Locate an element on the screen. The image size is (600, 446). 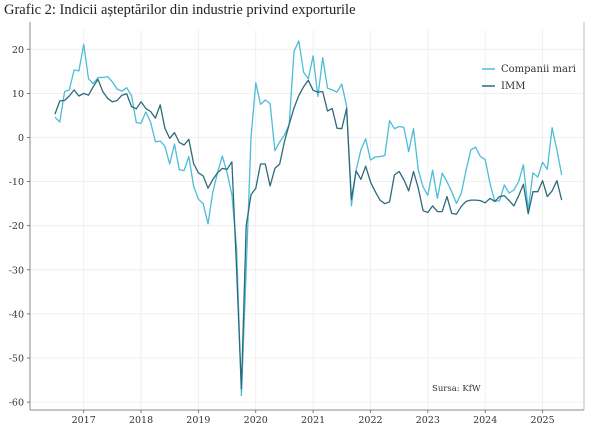
x-tick-label: 2021 is located at coordinates (313, 420).